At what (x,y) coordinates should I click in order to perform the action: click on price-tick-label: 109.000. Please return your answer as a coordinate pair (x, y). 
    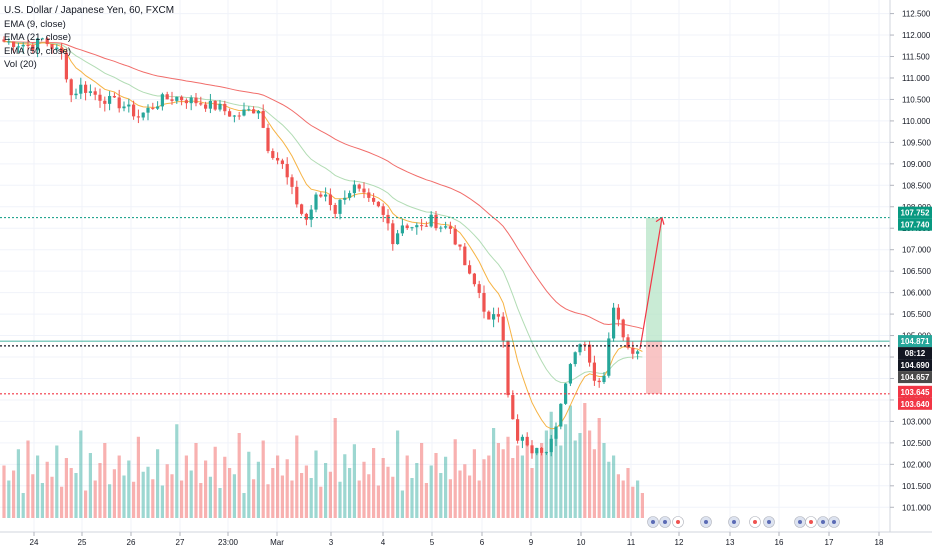
    Looking at the image, I should click on (916, 164).